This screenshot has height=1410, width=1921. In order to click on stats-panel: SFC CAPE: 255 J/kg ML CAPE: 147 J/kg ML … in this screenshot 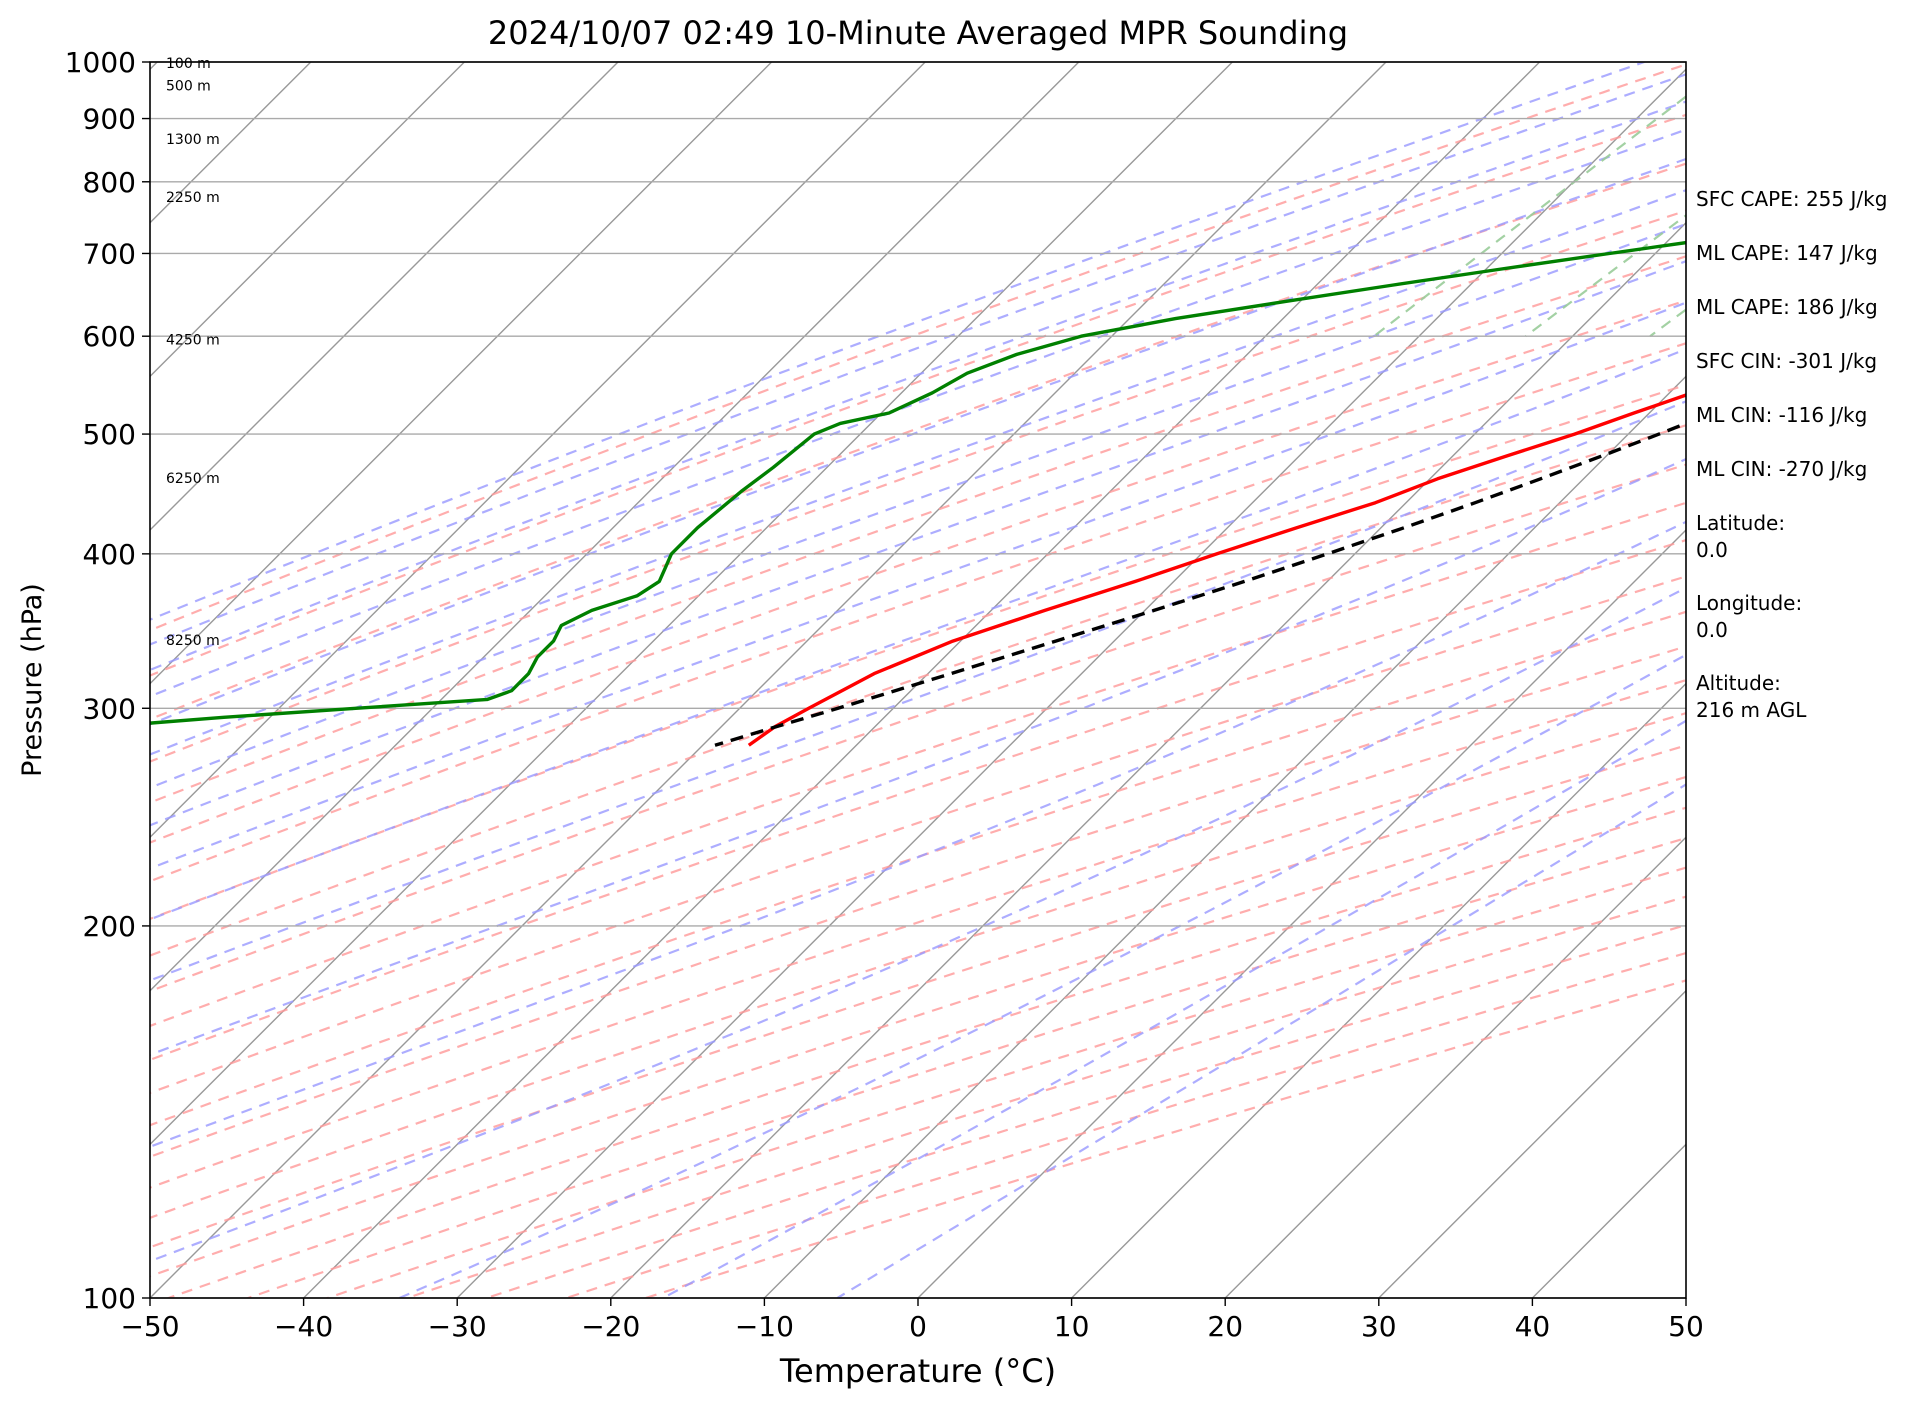, I will do `click(1806, 468)`.